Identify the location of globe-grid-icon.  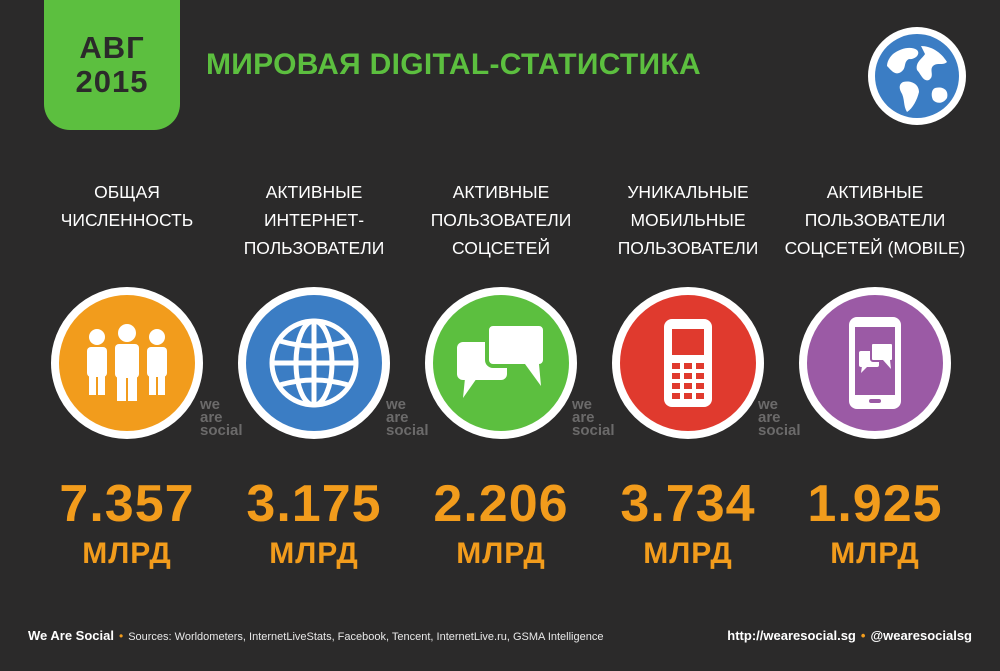
(314, 363).